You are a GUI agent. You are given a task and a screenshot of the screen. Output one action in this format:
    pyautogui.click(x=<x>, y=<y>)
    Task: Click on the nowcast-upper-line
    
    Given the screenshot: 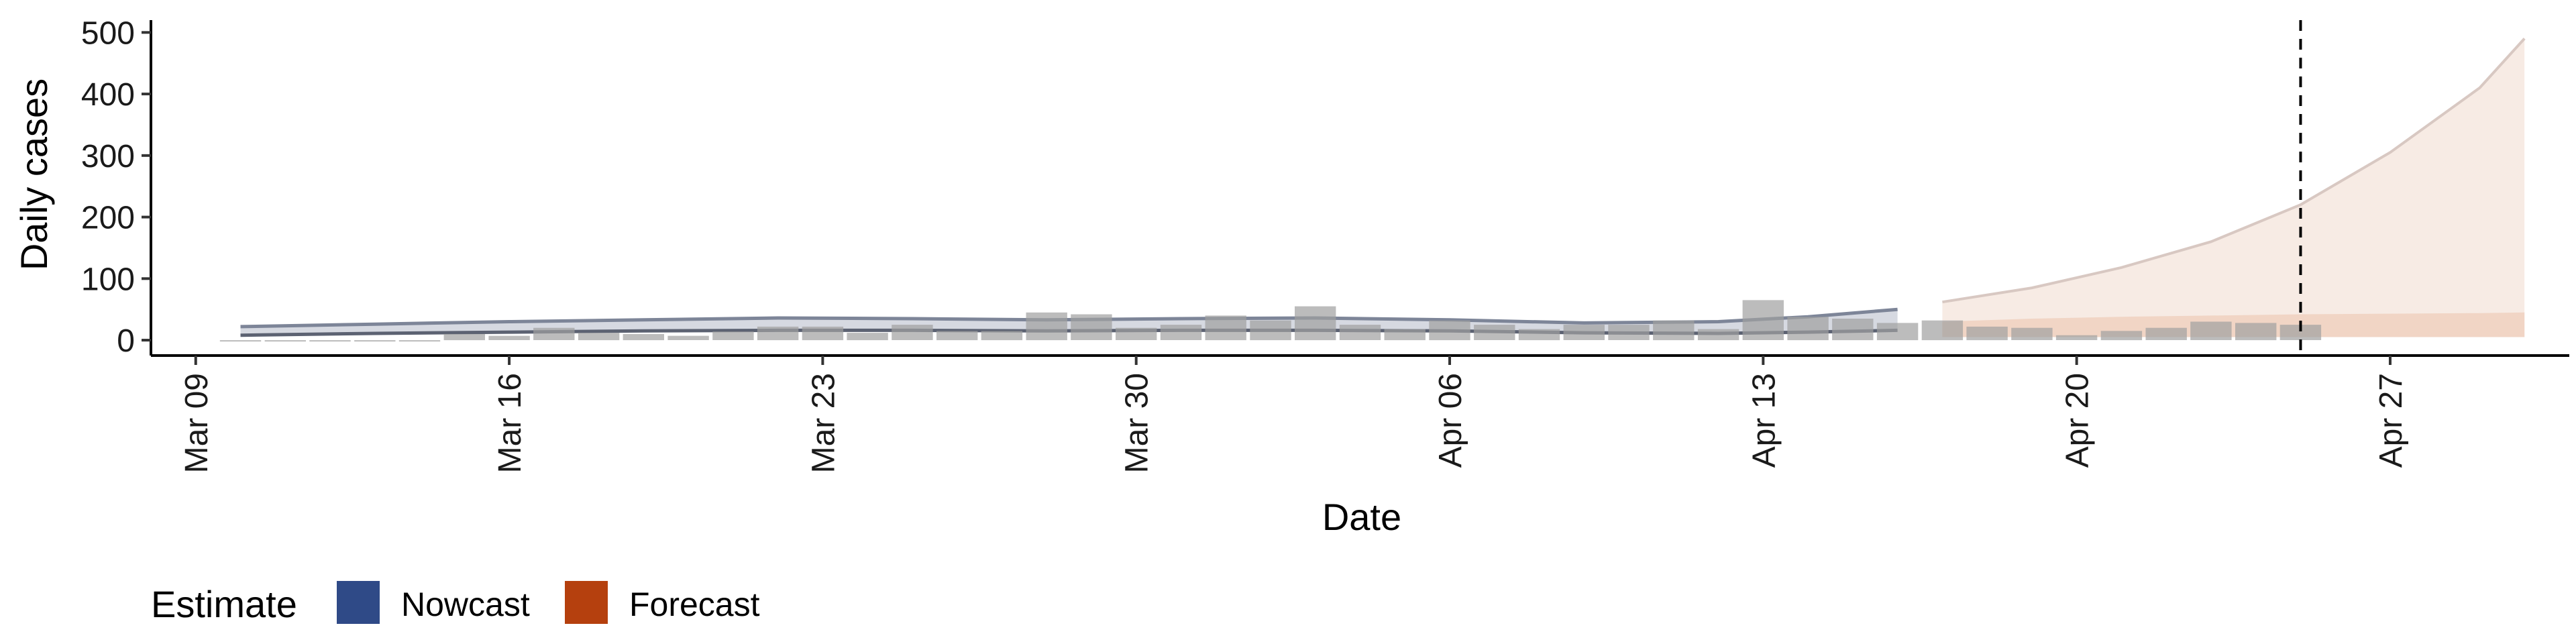 What is the action you would take?
    pyautogui.click(x=1069, y=318)
    